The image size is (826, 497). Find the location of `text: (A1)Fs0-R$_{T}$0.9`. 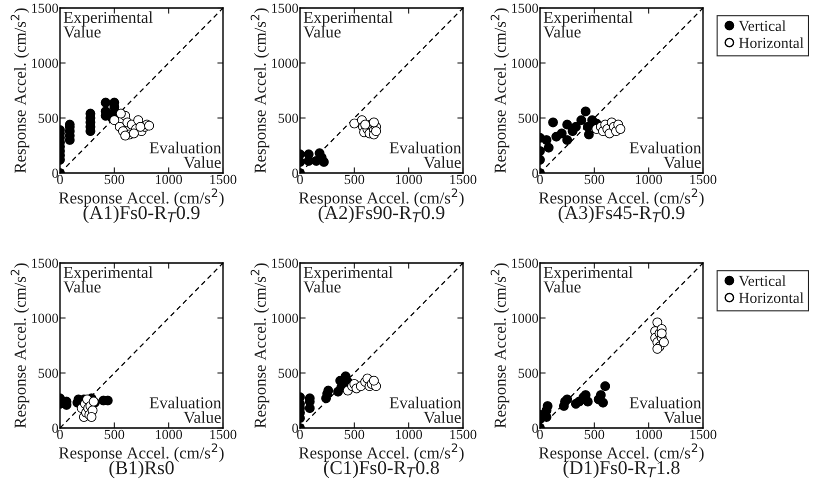

text: (A1)Fs0-R$_{T}$0.9 is located at coordinates (142, 215).